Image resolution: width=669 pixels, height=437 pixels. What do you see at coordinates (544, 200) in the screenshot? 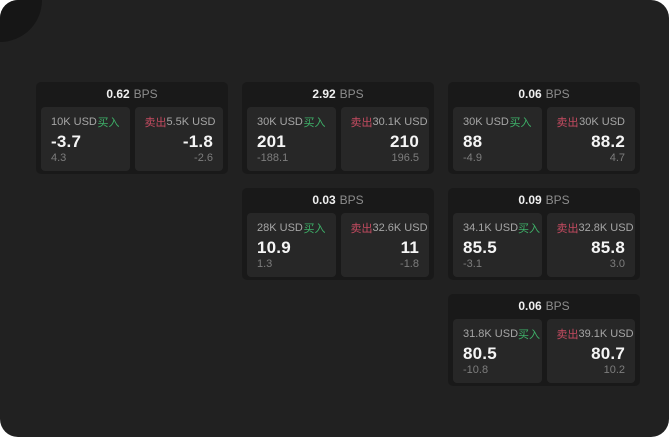
I see `spread-header: 0.09 BPS` at bounding box center [544, 200].